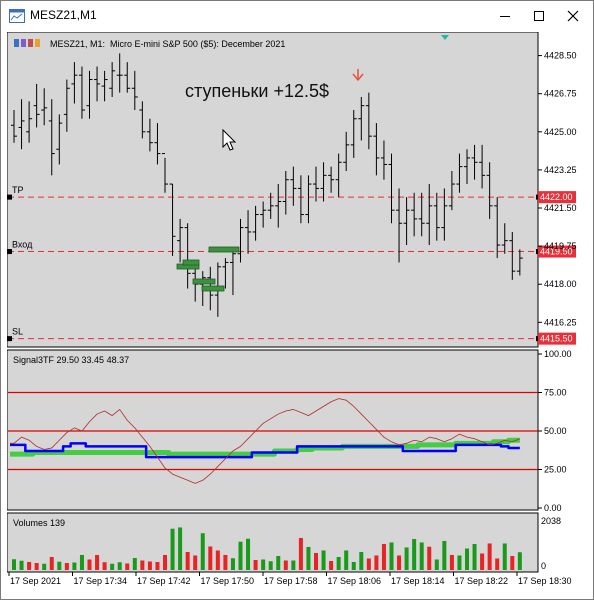  What do you see at coordinates (101, 581) in the screenshot?
I see `time-tick-label: 17 Sep 17:34` at bounding box center [101, 581].